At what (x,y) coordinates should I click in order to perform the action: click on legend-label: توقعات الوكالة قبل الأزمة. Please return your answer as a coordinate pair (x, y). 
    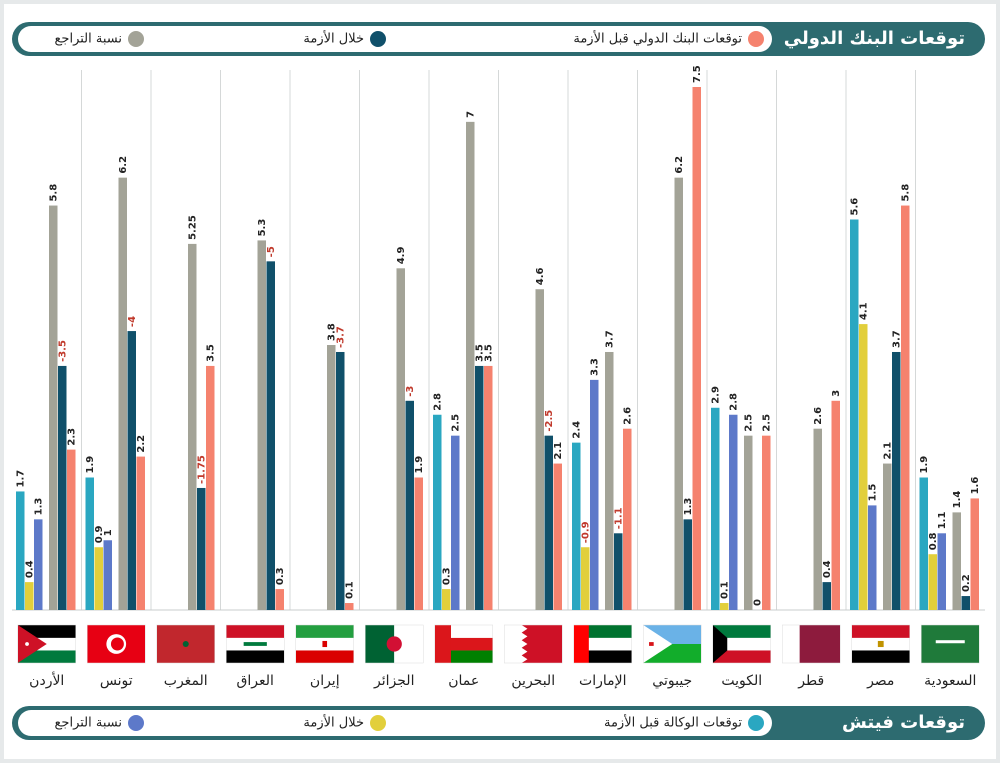
    Looking at the image, I should click on (673, 722).